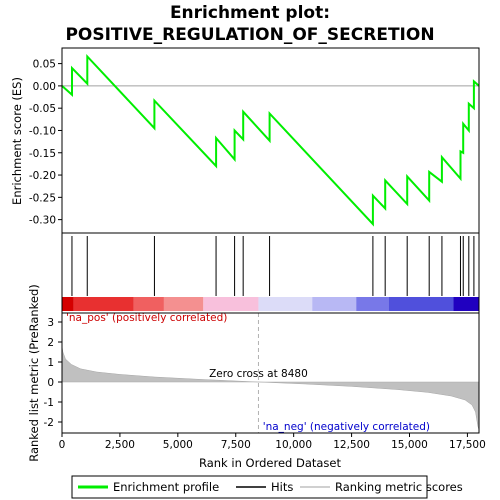 This screenshot has width=500, height=500. I want to click on es-ytick: -0.30, so click(45, 221).